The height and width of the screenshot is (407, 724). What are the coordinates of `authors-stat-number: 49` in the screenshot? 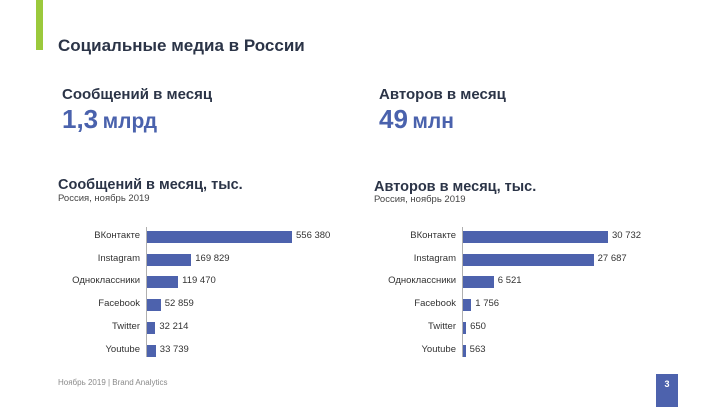 It's located at (393, 119).